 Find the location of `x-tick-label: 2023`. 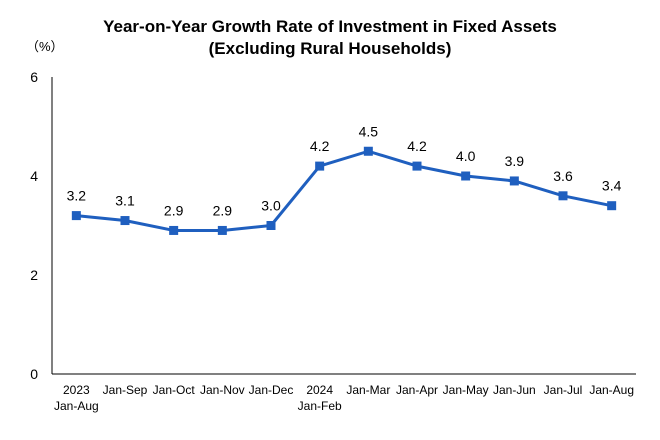

x-tick-label: 2023 is located at coordinates (76, 390).